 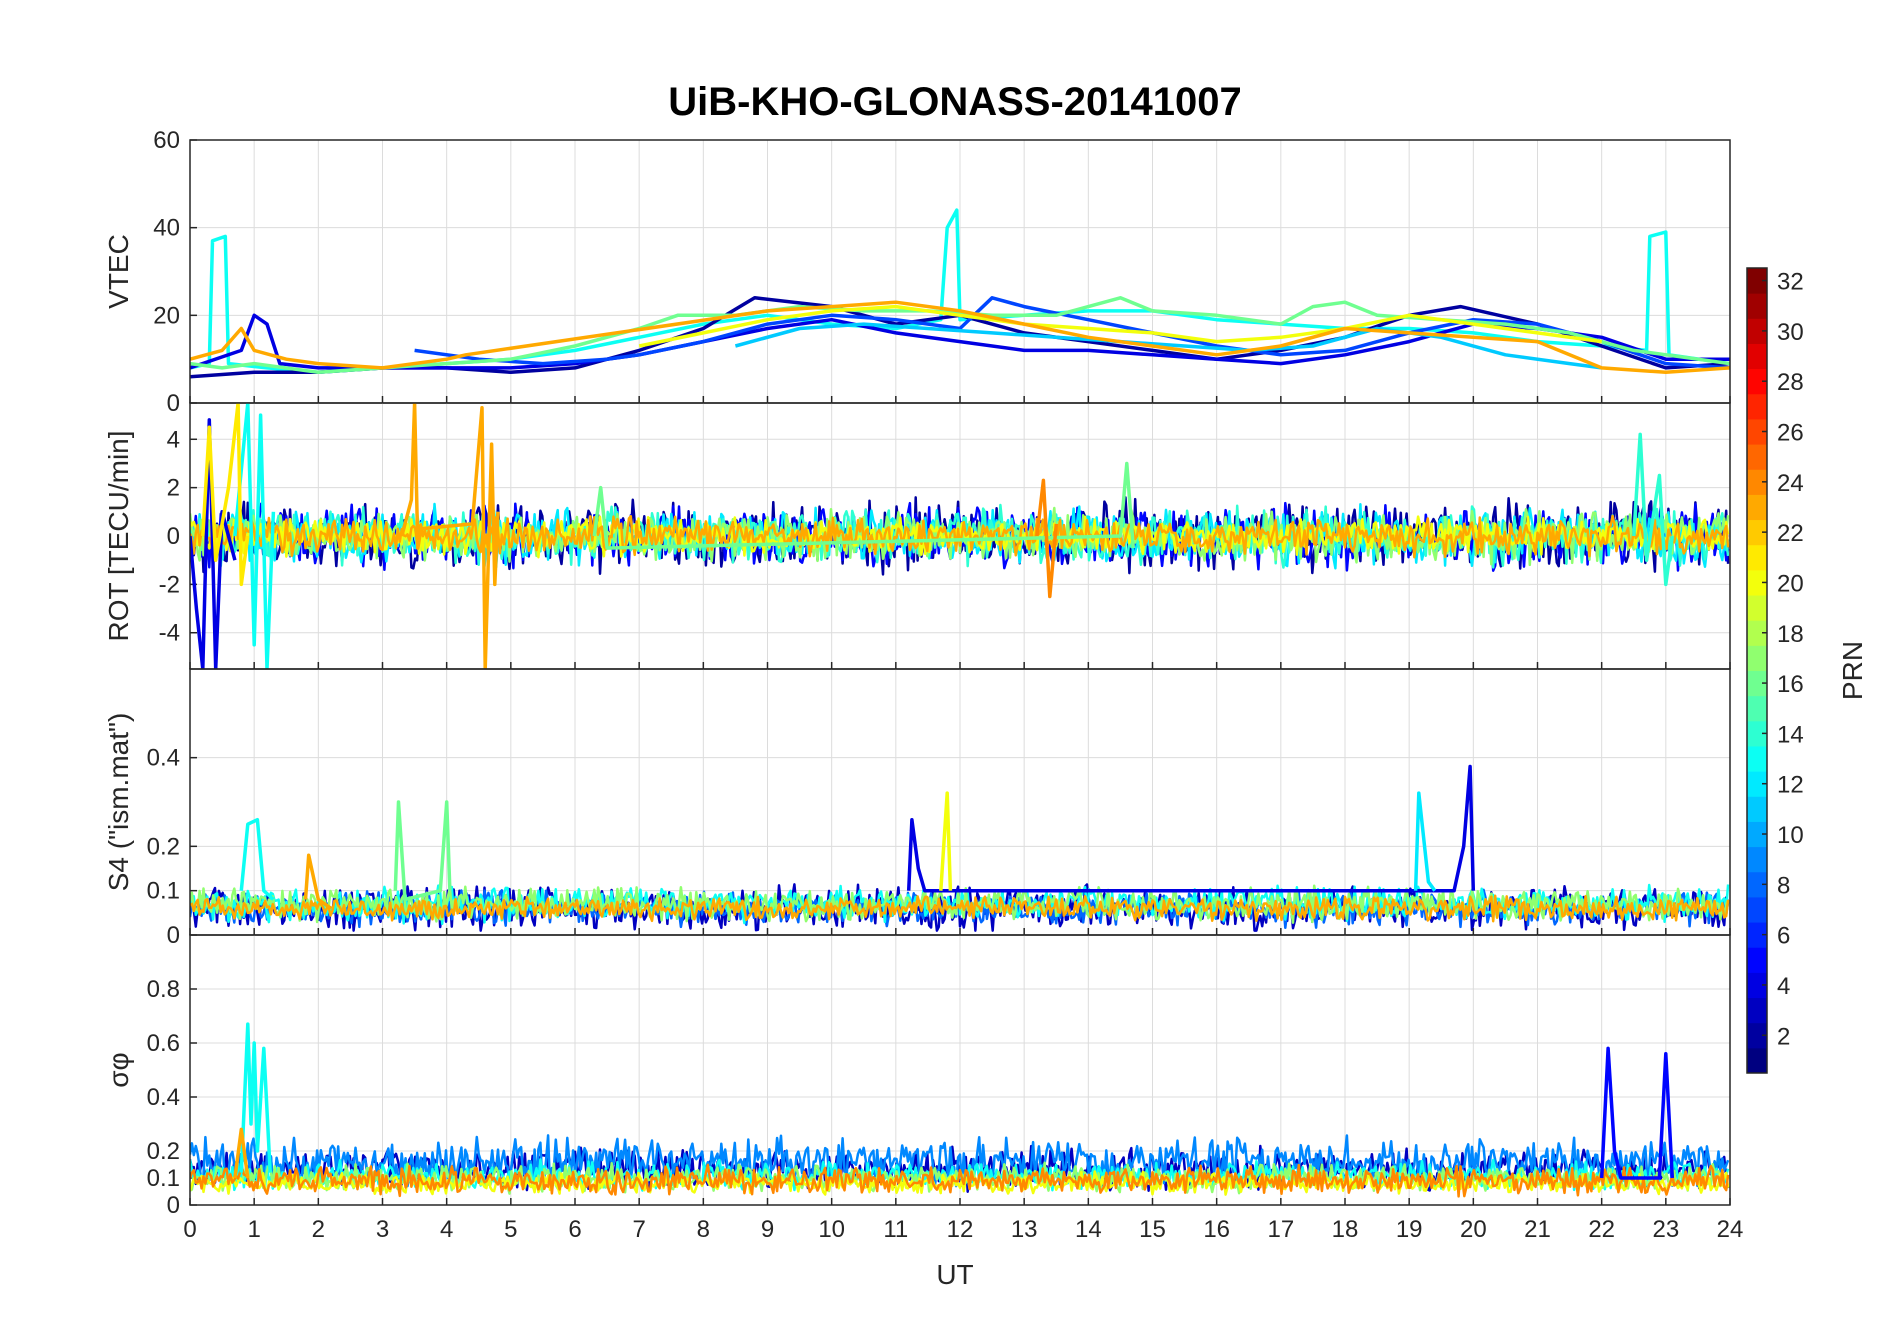 I want to click on colorbar-tick-label: 30, so click(x=1790, y=332).